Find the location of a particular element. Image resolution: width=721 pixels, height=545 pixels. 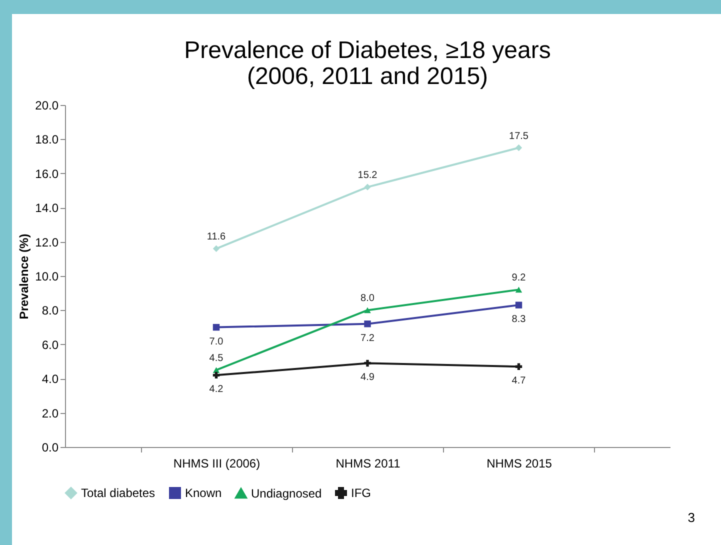

legend-label: IFG is located at coordinates (361, 493).